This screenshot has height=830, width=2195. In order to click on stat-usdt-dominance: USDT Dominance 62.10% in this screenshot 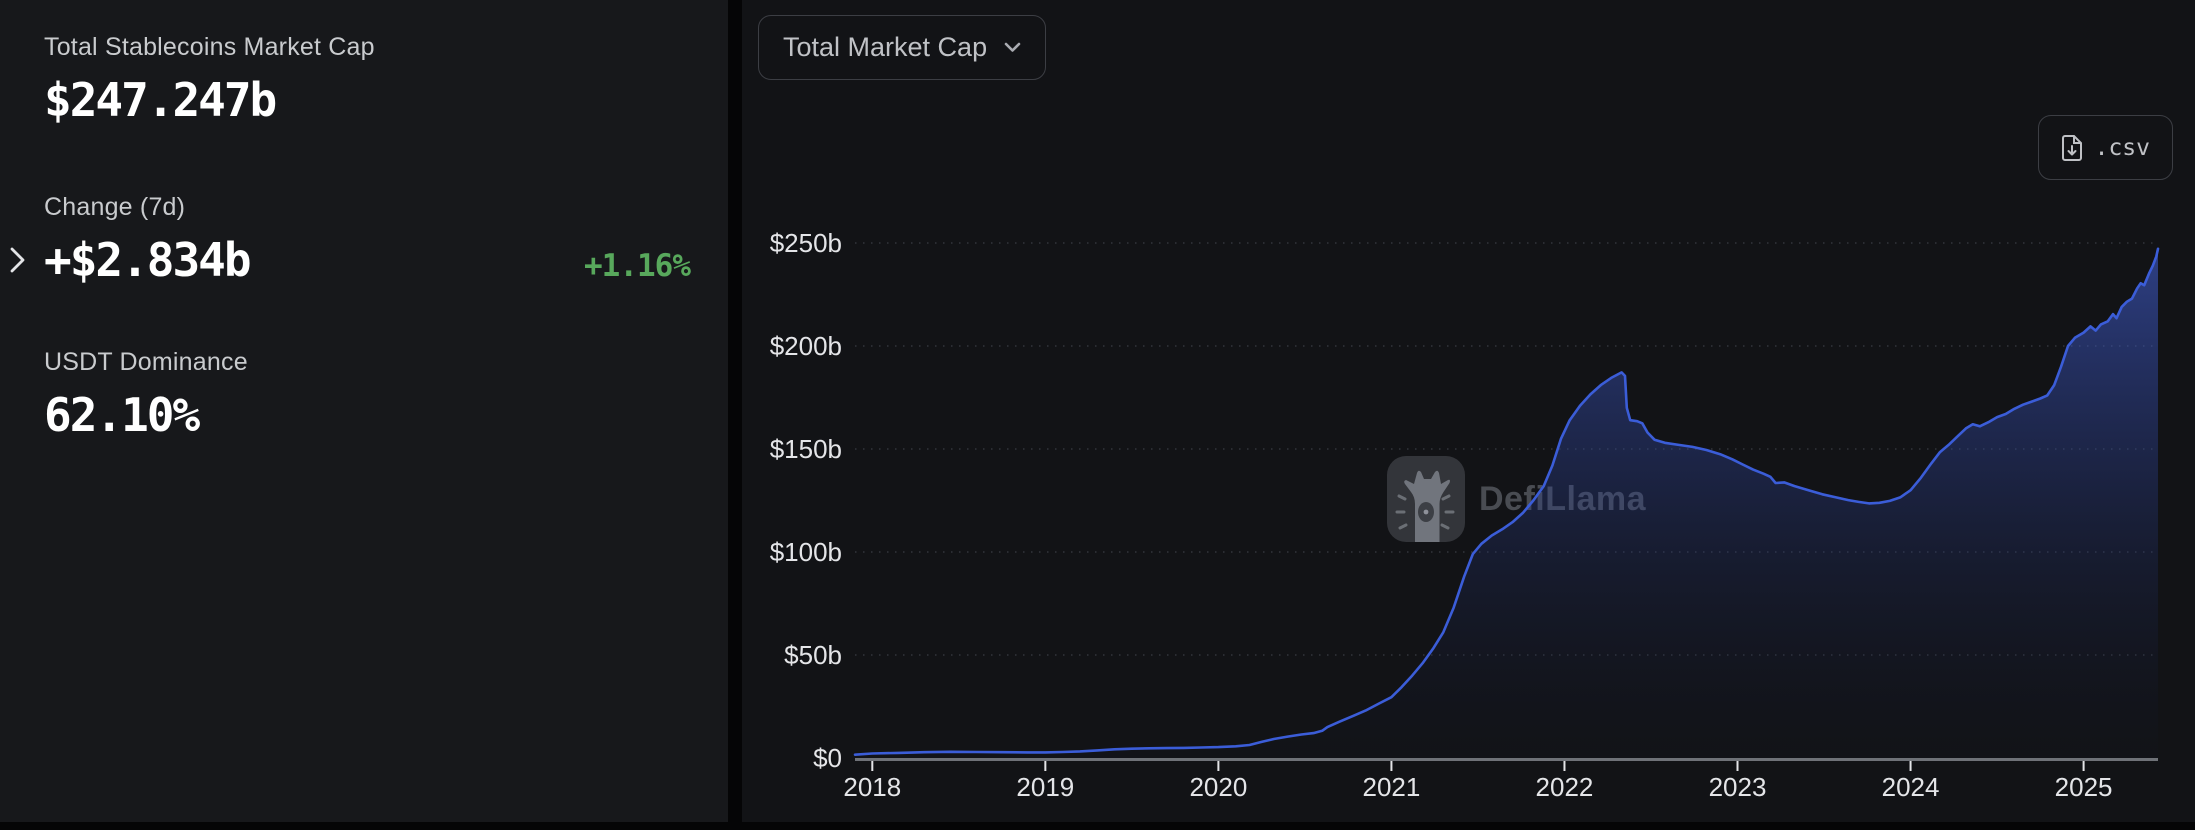, I will do `click(367, 395)`.